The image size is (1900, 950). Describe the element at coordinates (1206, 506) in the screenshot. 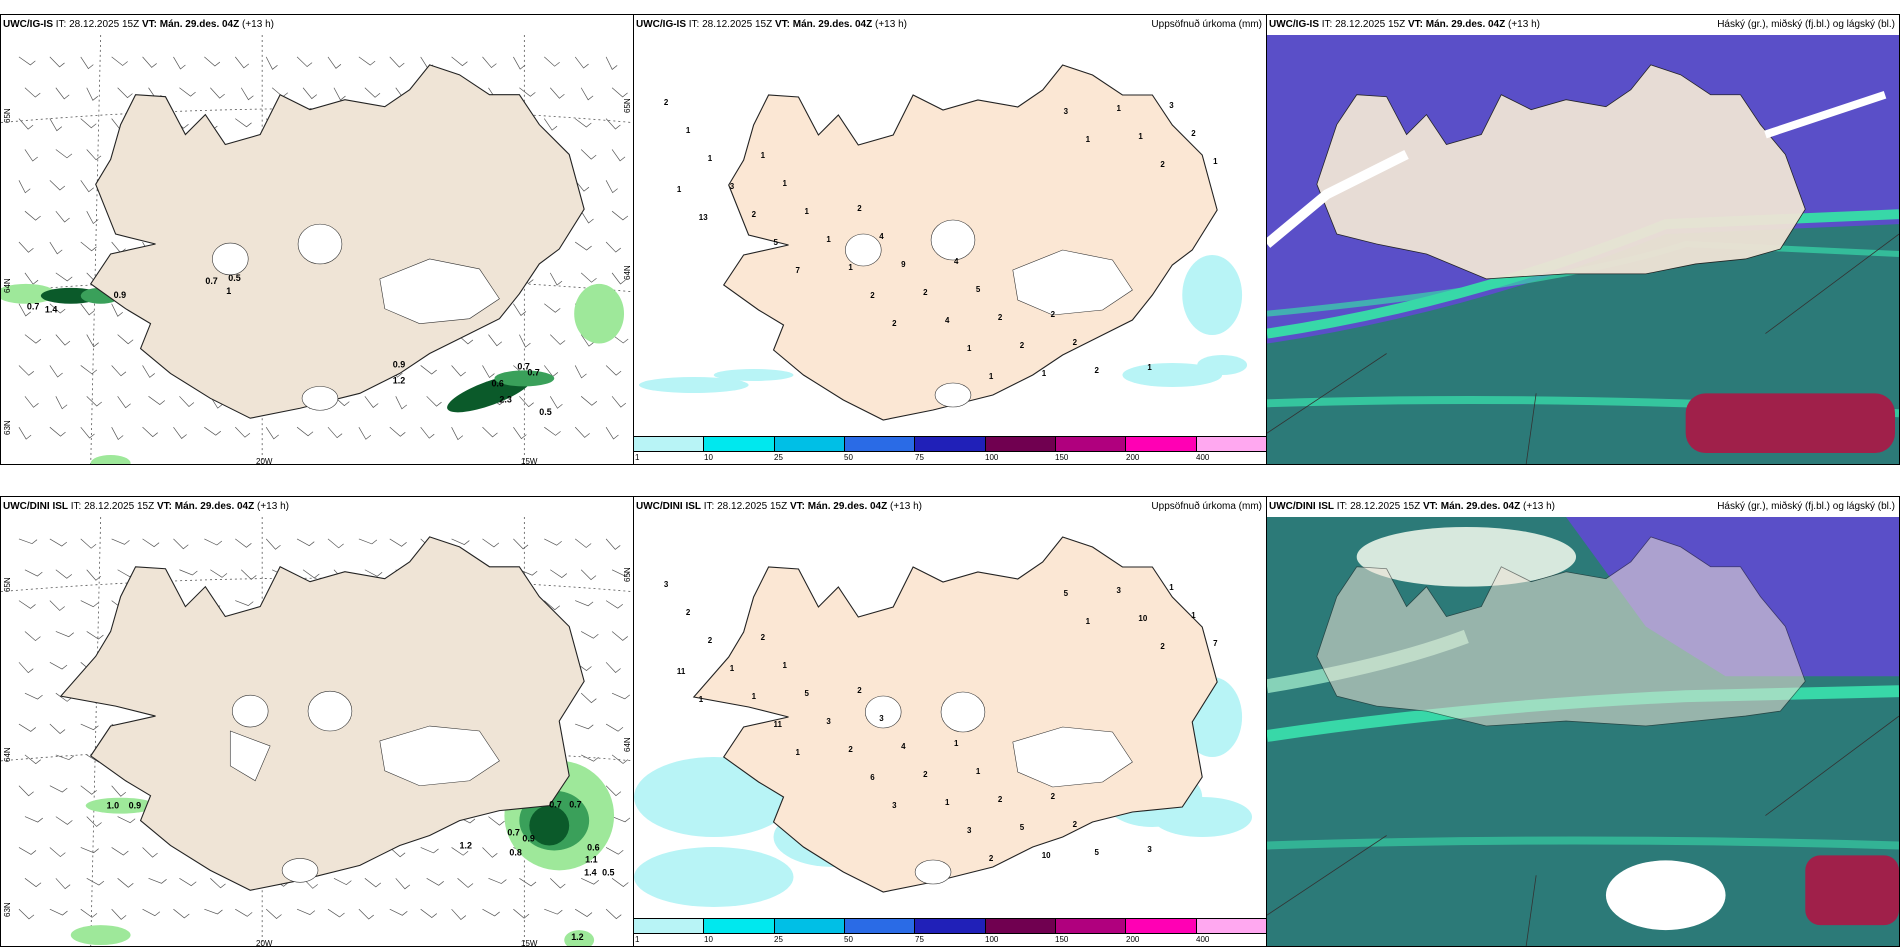

I see `panel-title: Uppsöfnuð úrkoma (mm)` at that location.